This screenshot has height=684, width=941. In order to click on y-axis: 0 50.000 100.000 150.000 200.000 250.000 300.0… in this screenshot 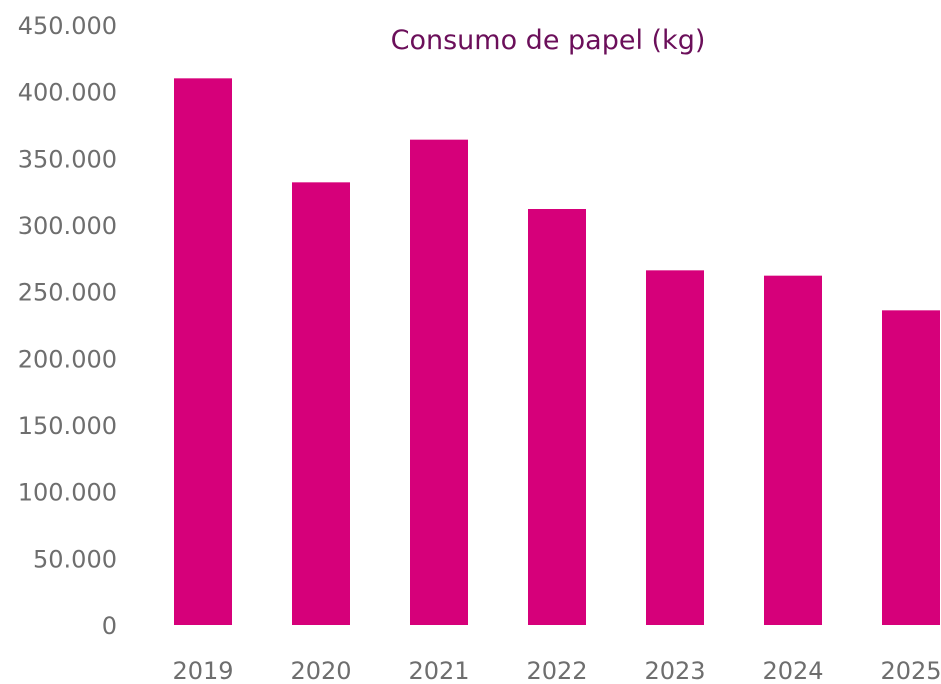, I will do `click(67, 326)`.